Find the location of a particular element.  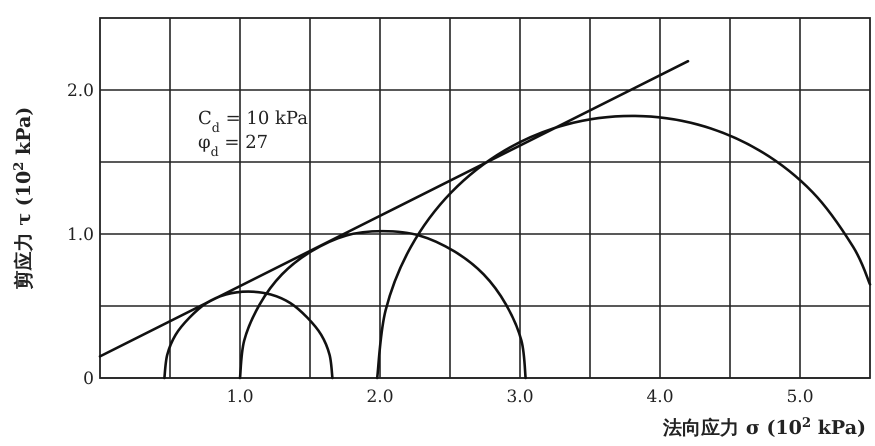

x-tick-label: 3.0 is located at coordinates (520, 397).